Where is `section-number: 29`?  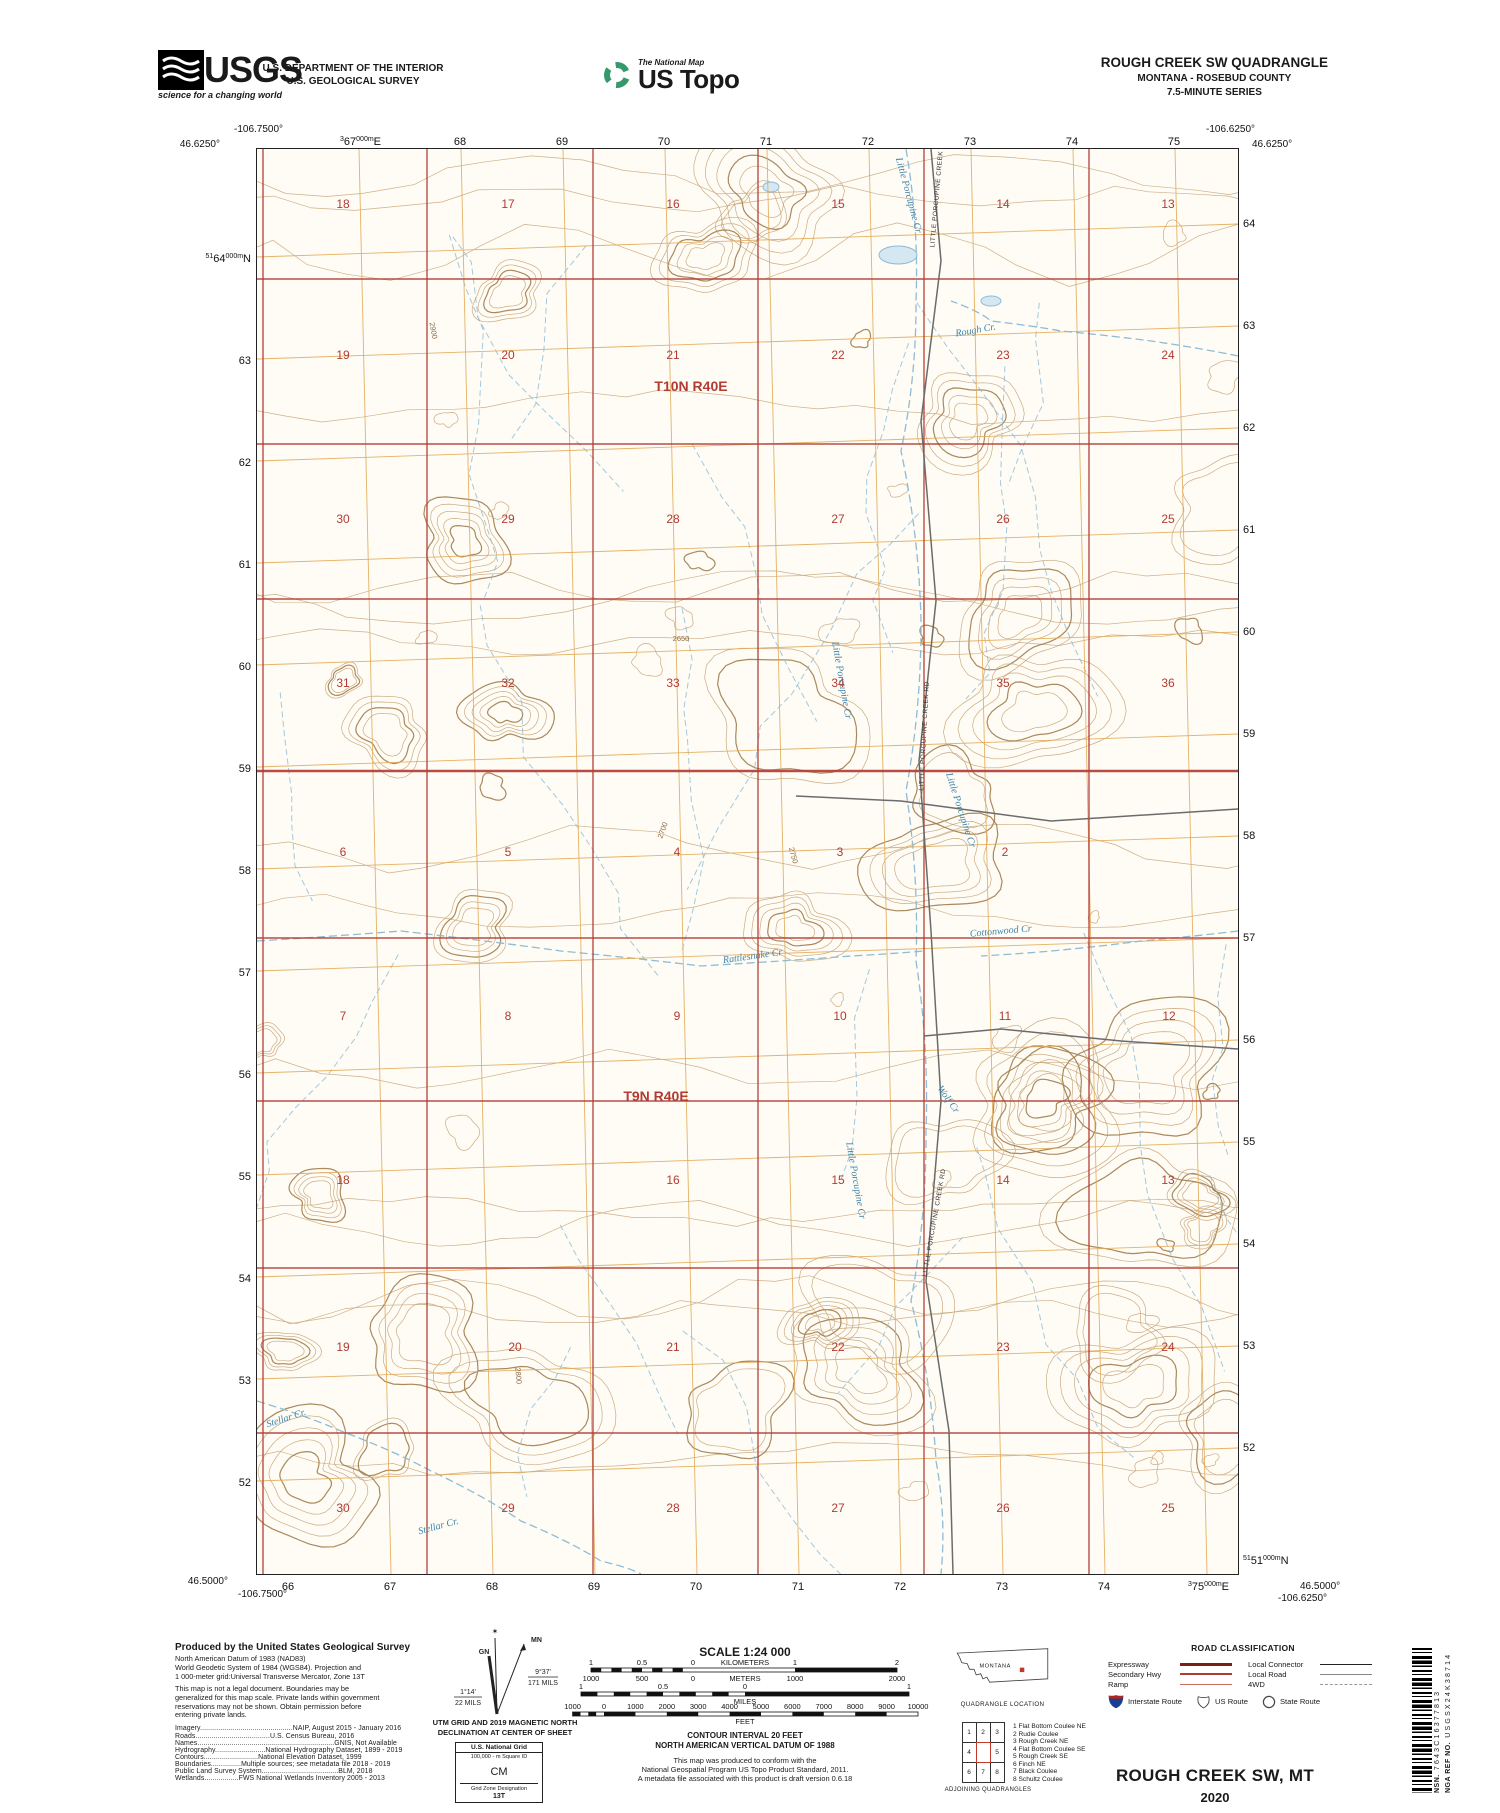 section-number: 29 is located at coordinates (508, 1508).